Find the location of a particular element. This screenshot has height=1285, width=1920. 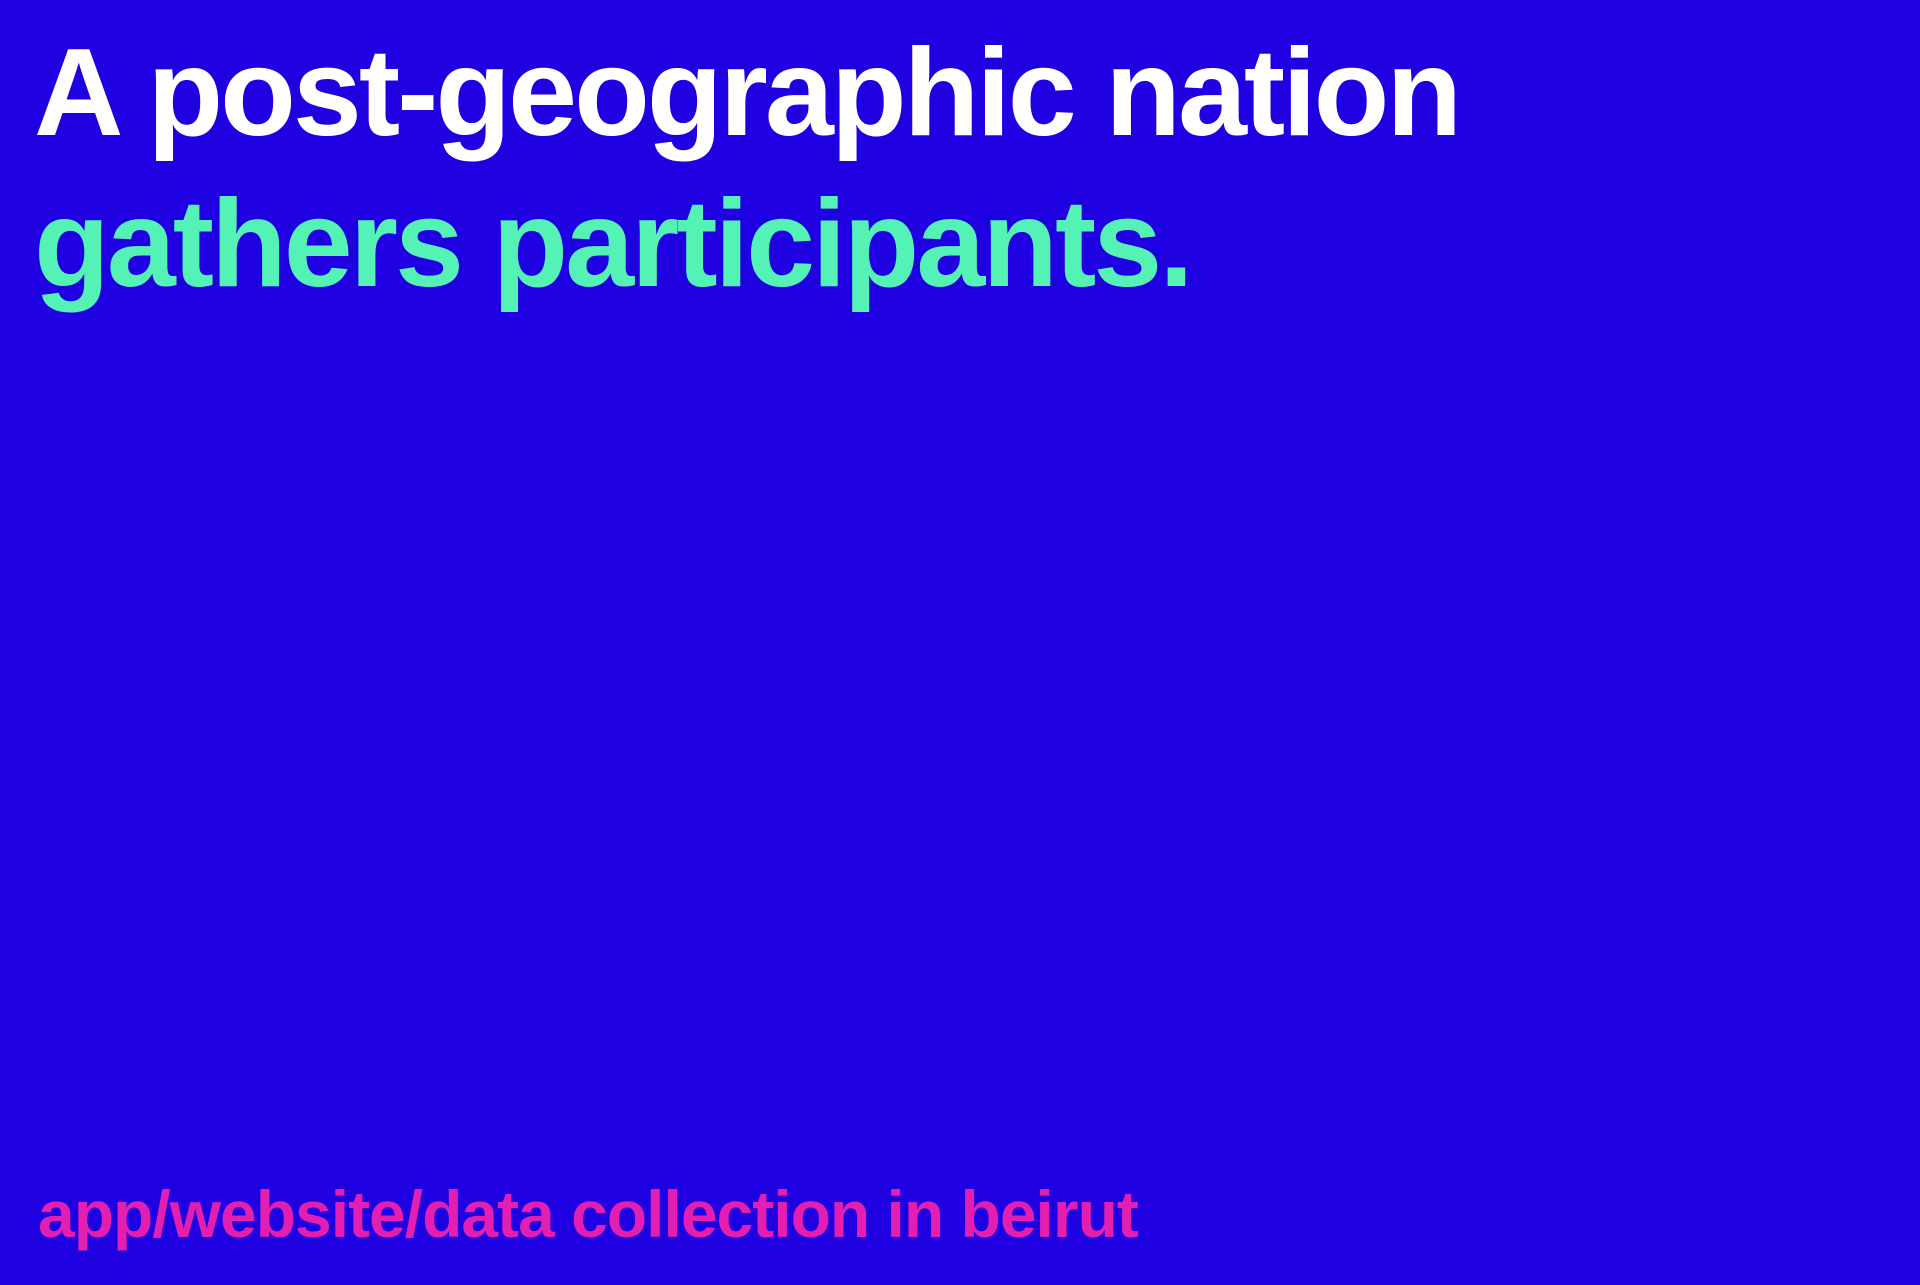

footer-caption: app/website/data collection in beirut is located at coordinates (588, 1214).